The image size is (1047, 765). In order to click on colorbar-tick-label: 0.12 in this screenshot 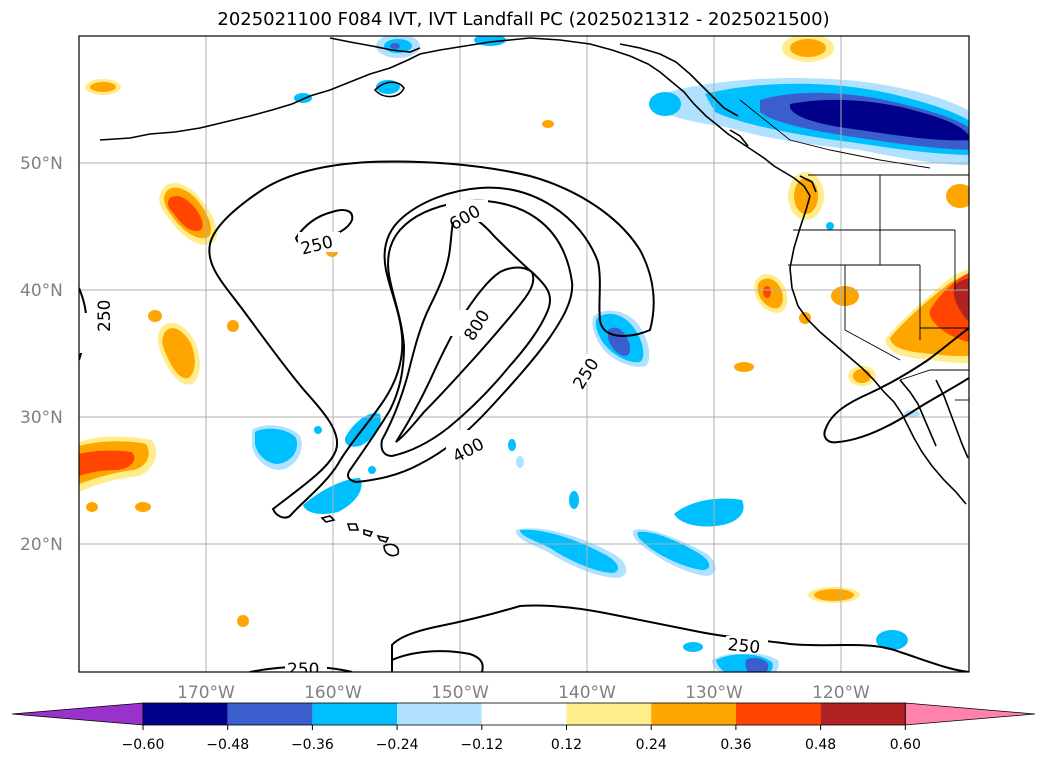, I will do `click(566, 745)`.